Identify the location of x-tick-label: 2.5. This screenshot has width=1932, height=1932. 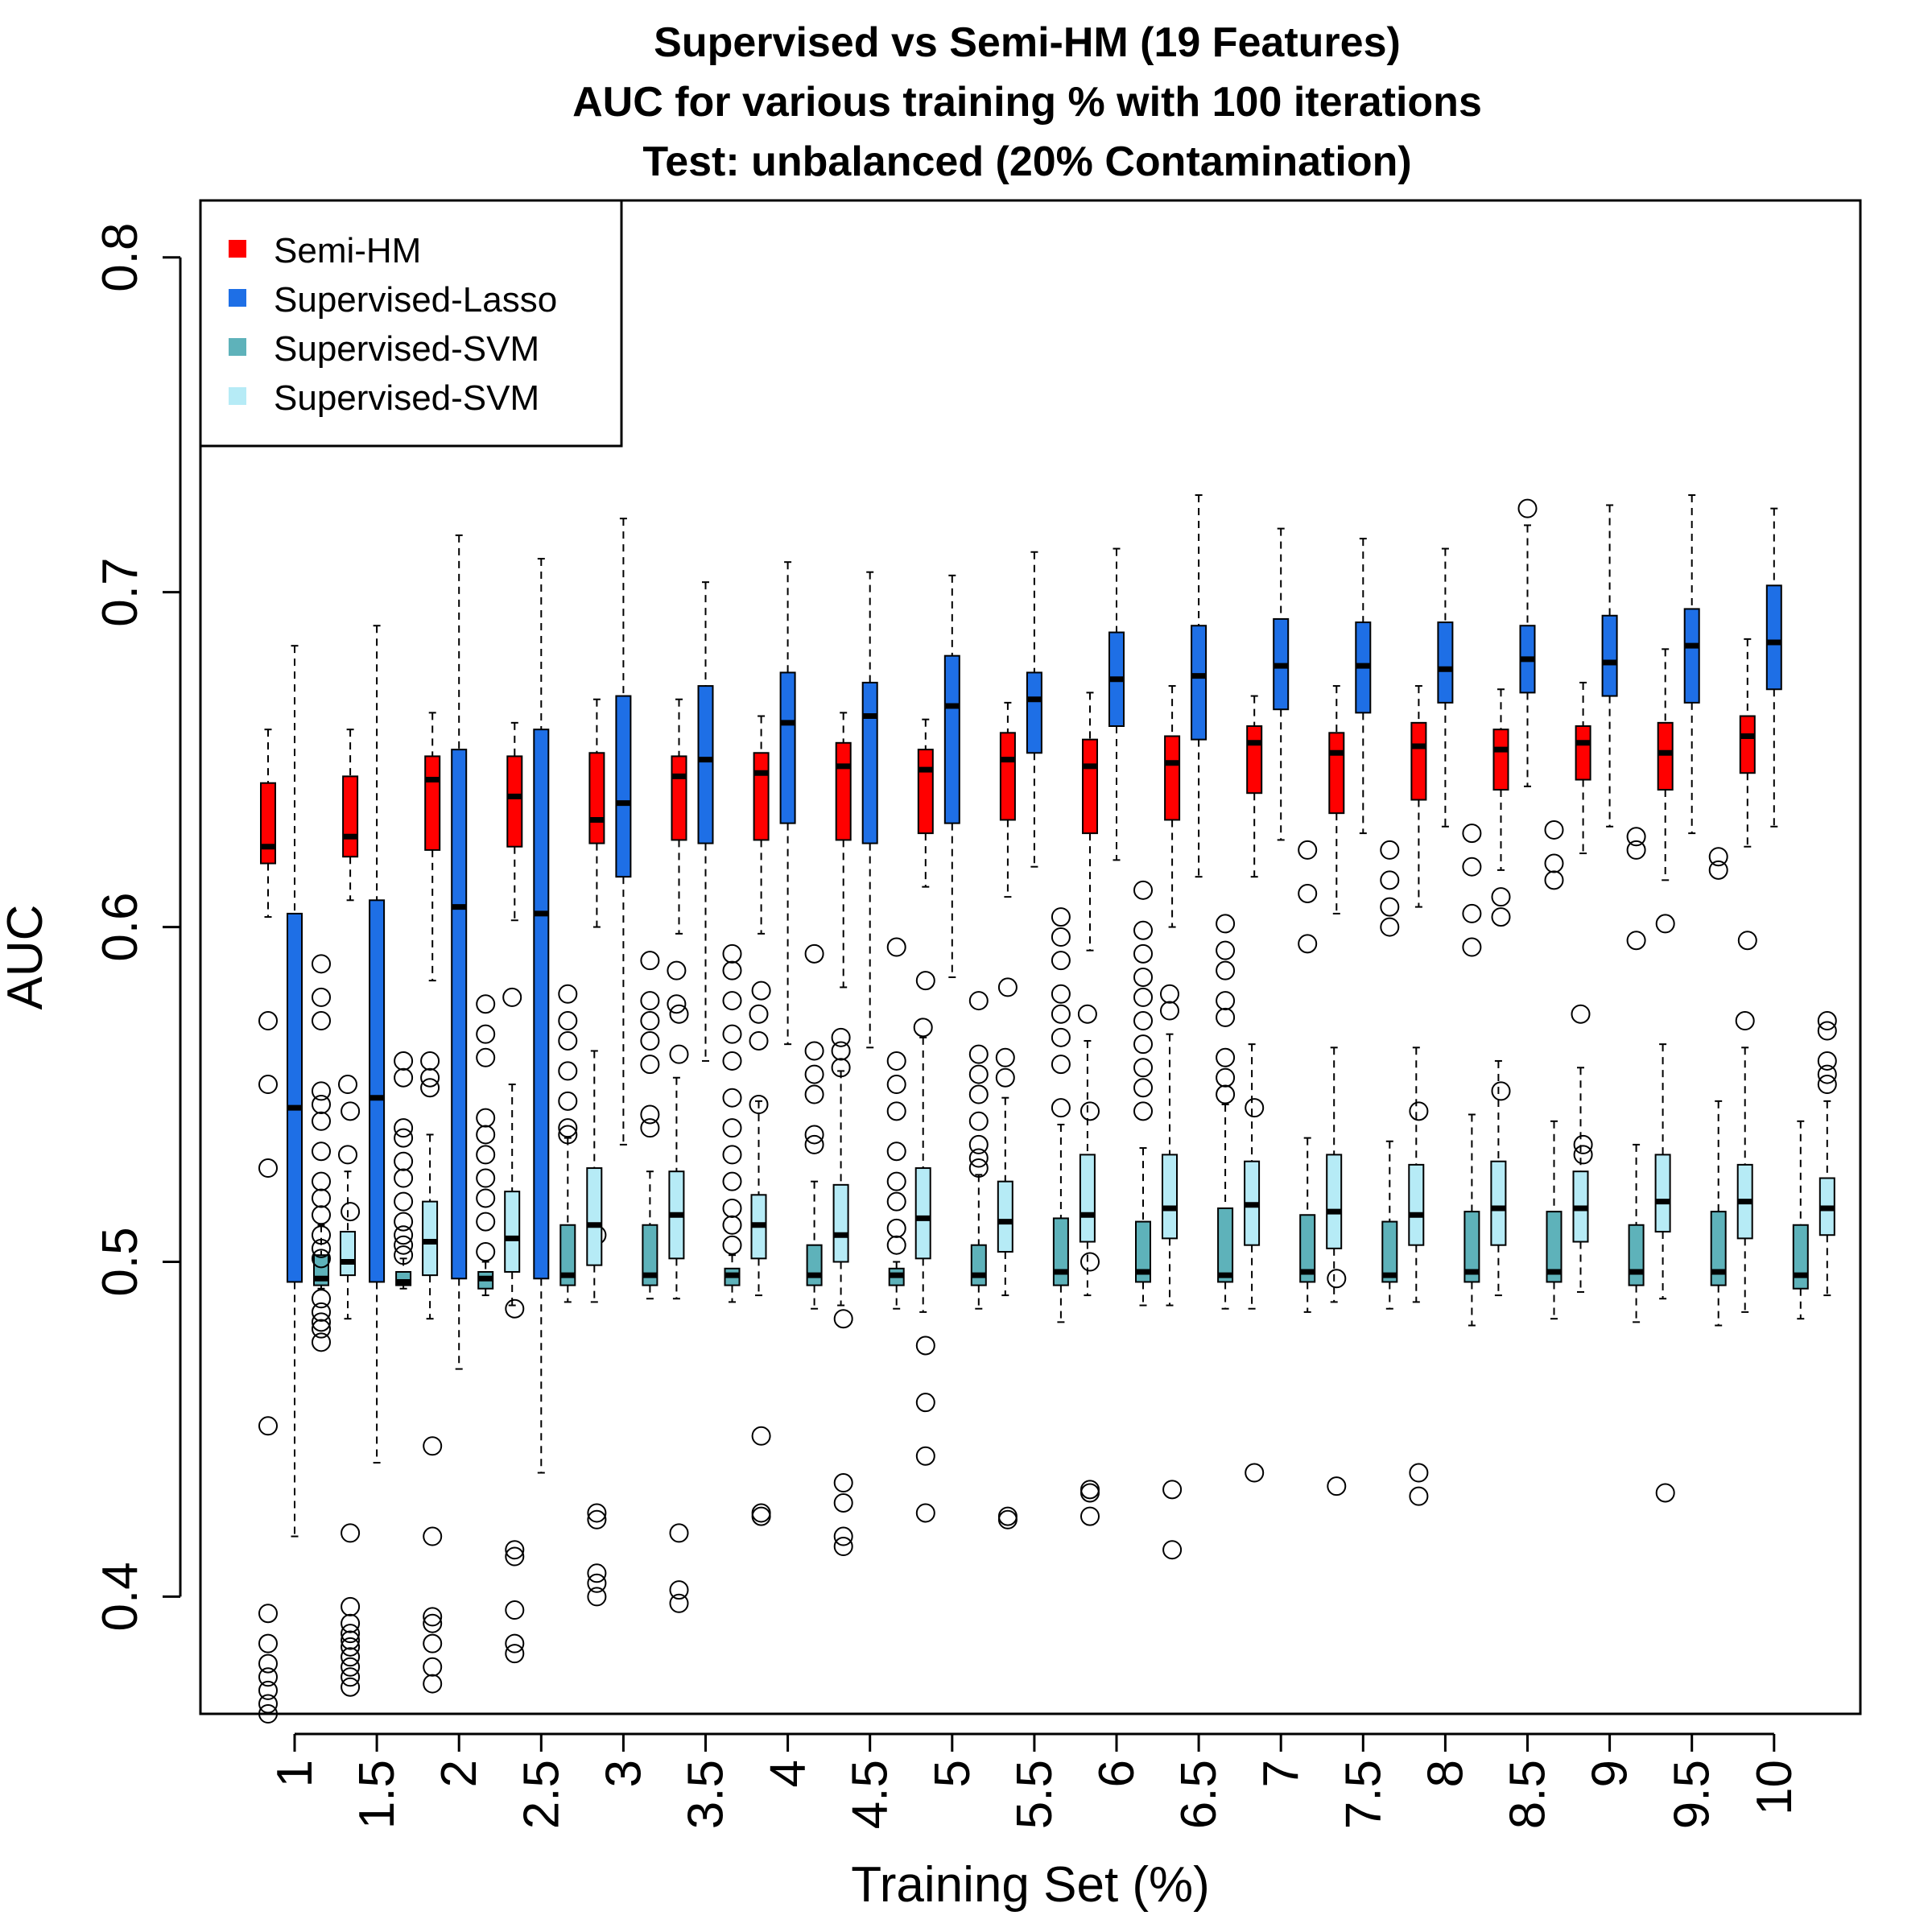
(541, 1794).